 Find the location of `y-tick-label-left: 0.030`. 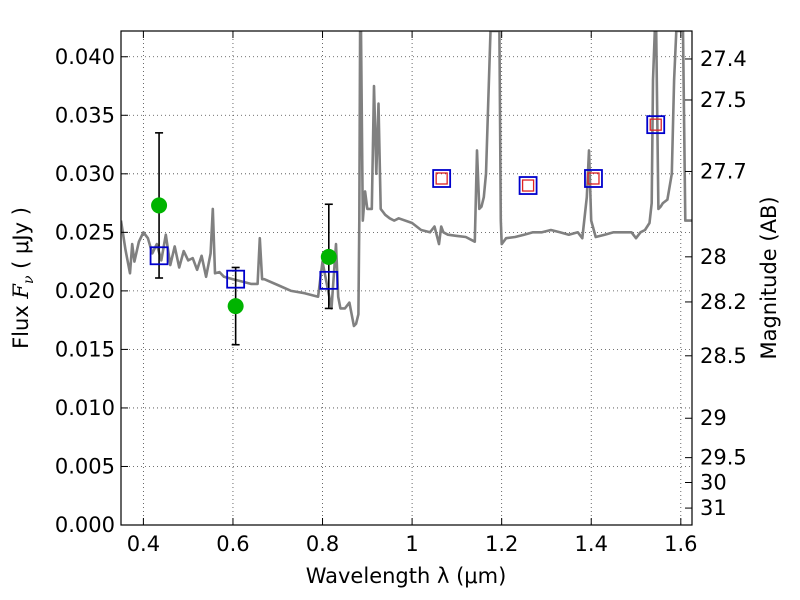

y-tick-label-left: 0.030 is located at coordinates (85, 174).